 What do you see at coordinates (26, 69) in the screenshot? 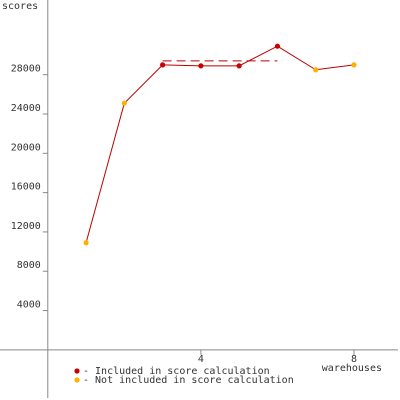
I see `y-tick-label: 28000` at bounding box center [26, 69].